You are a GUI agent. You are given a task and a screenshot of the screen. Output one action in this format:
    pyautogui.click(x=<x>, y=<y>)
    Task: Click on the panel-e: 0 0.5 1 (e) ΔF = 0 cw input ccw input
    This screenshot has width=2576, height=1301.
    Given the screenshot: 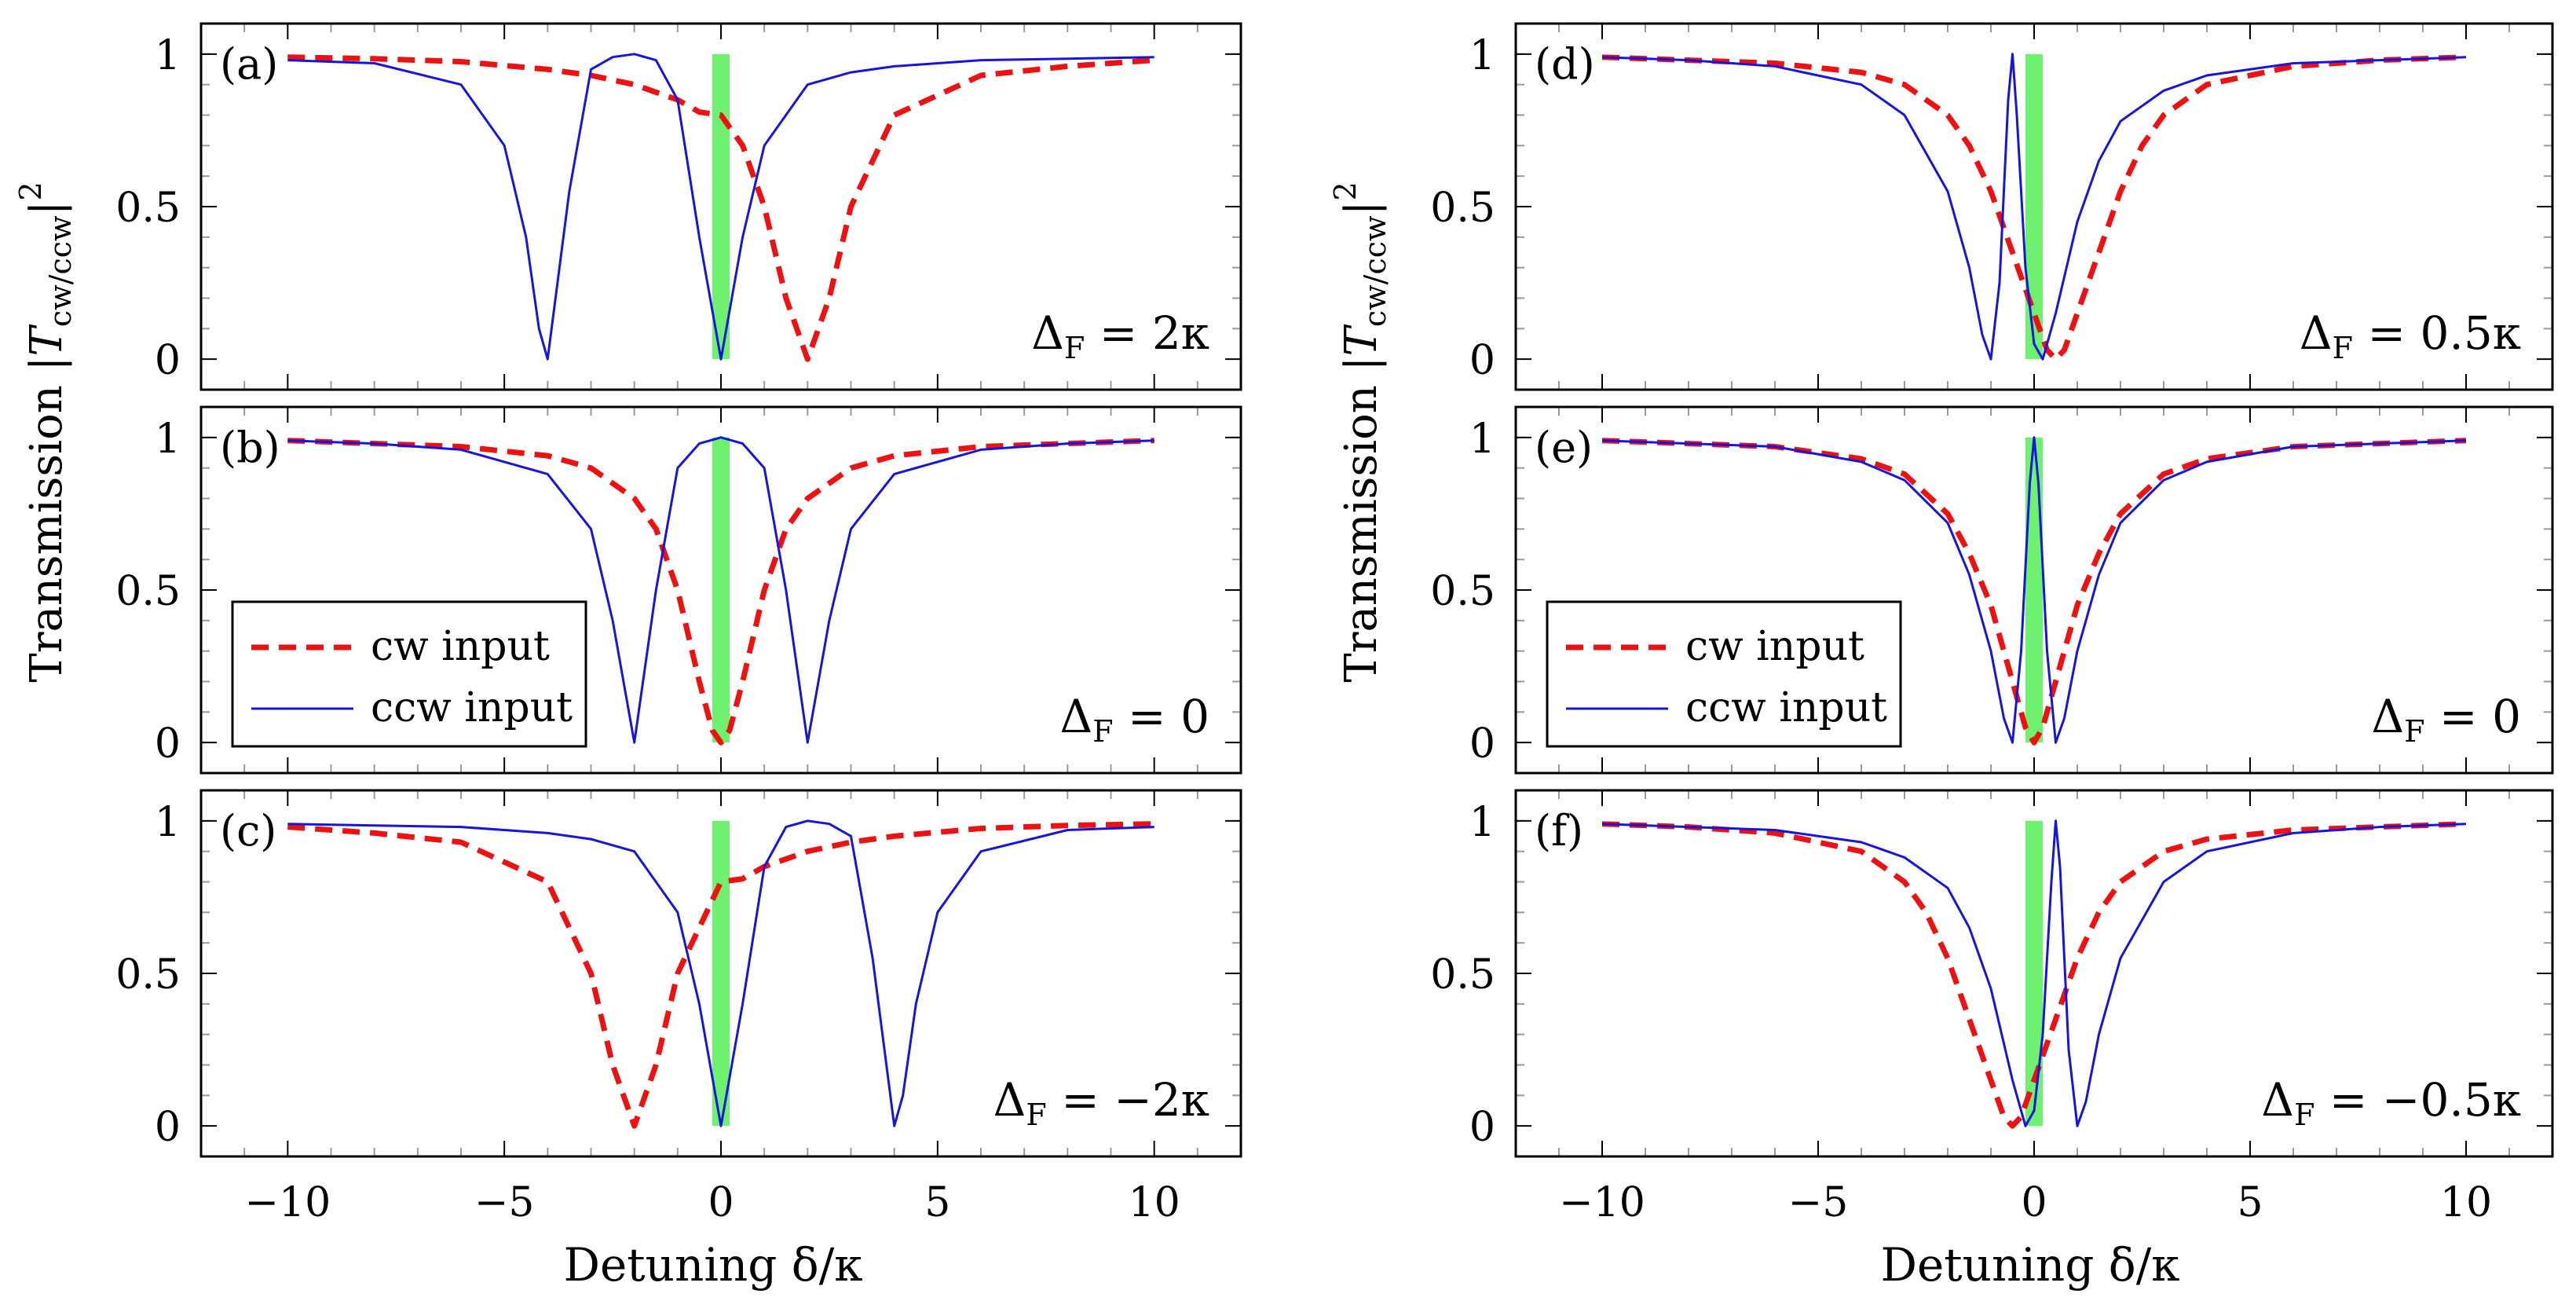 What is the action you would take?
    pyautogui.click(x=1992, y=590)
    